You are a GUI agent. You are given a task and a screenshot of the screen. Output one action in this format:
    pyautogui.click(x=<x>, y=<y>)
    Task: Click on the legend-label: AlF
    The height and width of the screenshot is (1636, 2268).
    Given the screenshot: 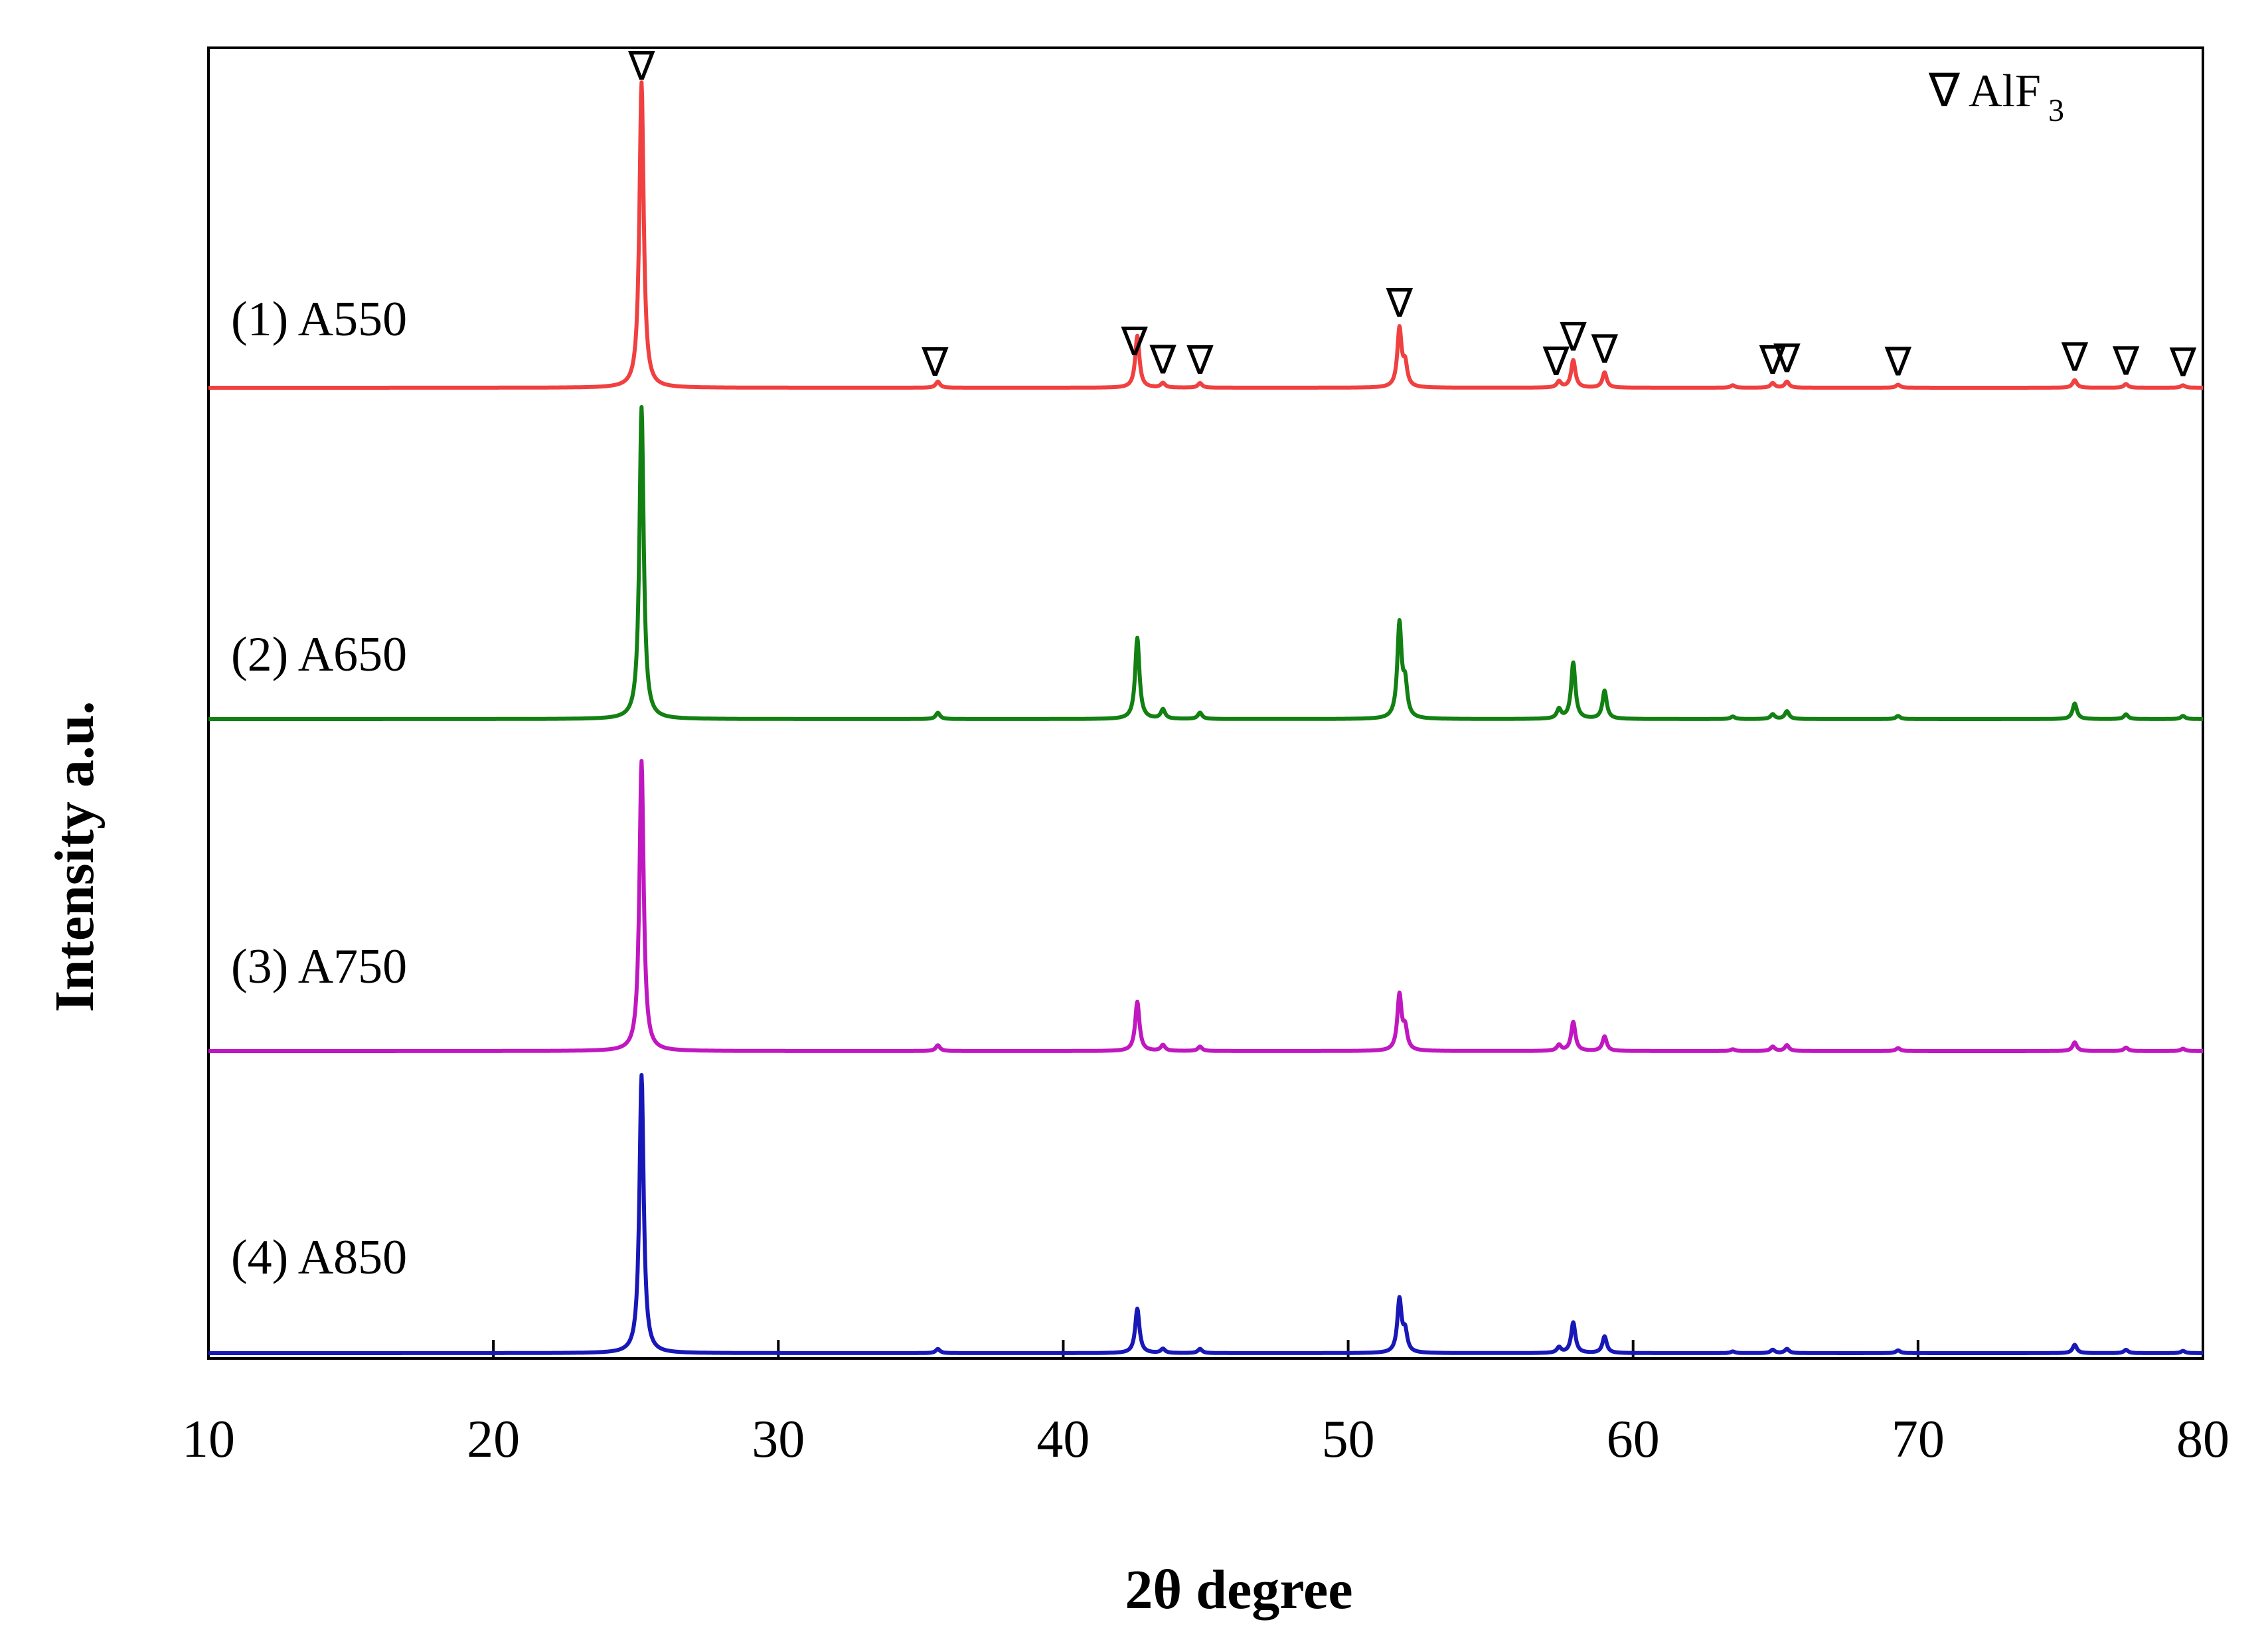 What is the action you would take?
    pyautogui.click(x=2005, y=91)
    